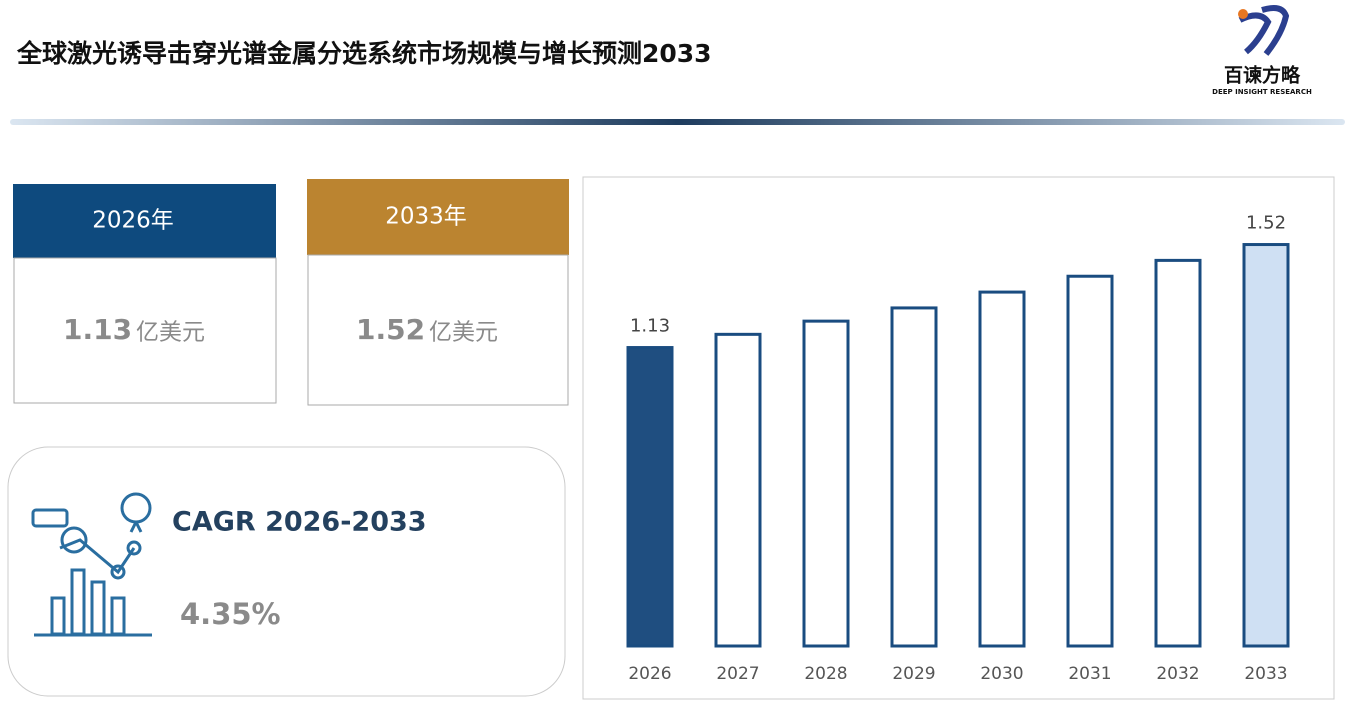 This screenshot has width=1348, height=701. I want to click on x-tick-label: 2026, so click(649, 674).